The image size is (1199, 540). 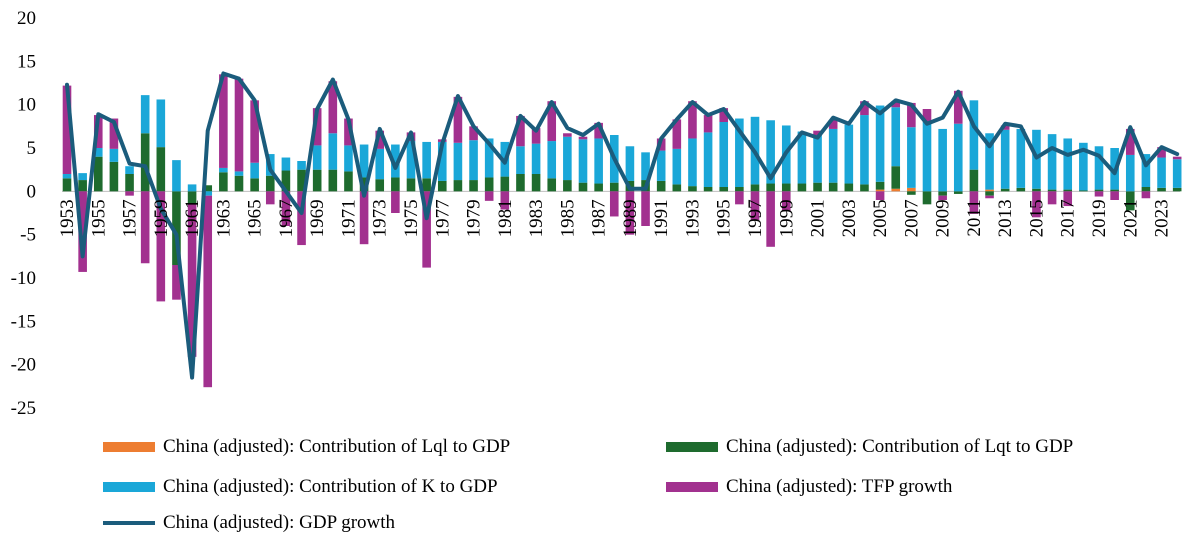 I want to click on bar-lqt-1980, so click(x=489, y=184).